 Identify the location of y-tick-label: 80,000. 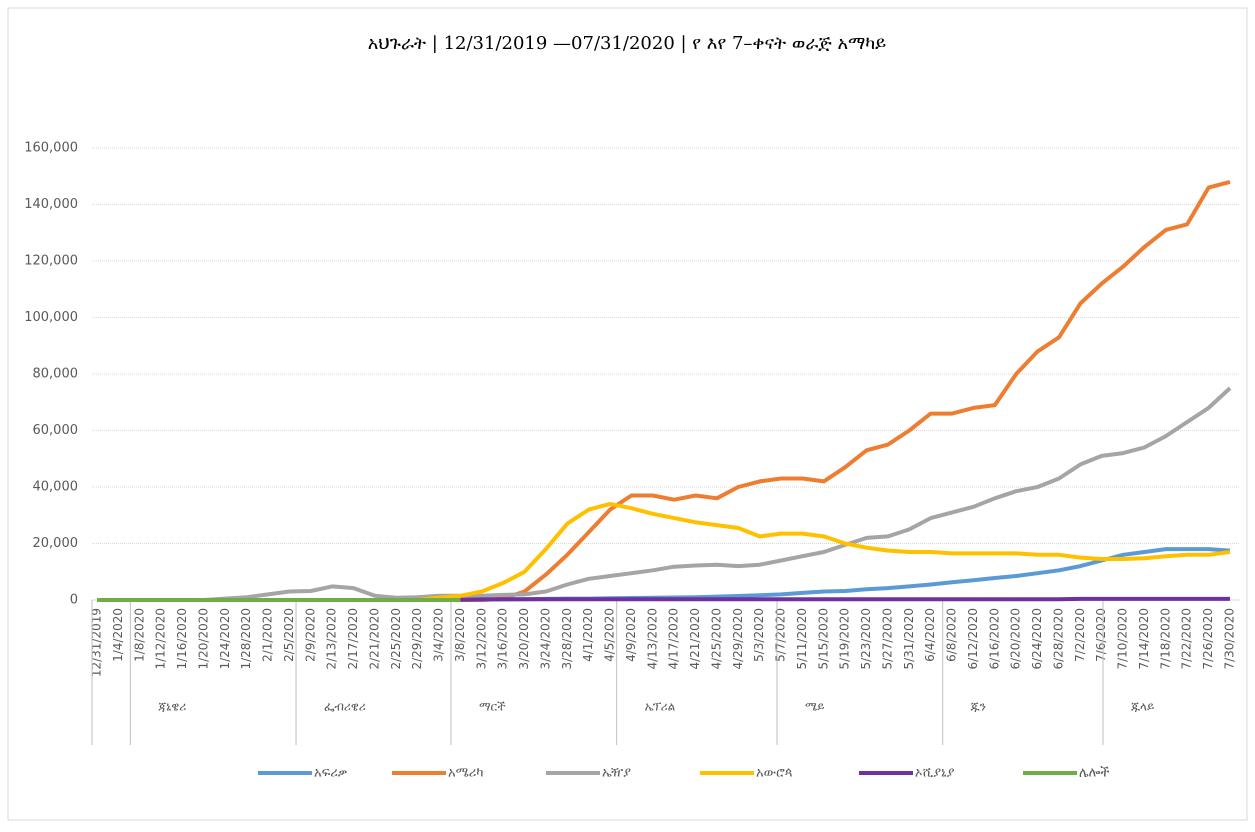
(56, 374).